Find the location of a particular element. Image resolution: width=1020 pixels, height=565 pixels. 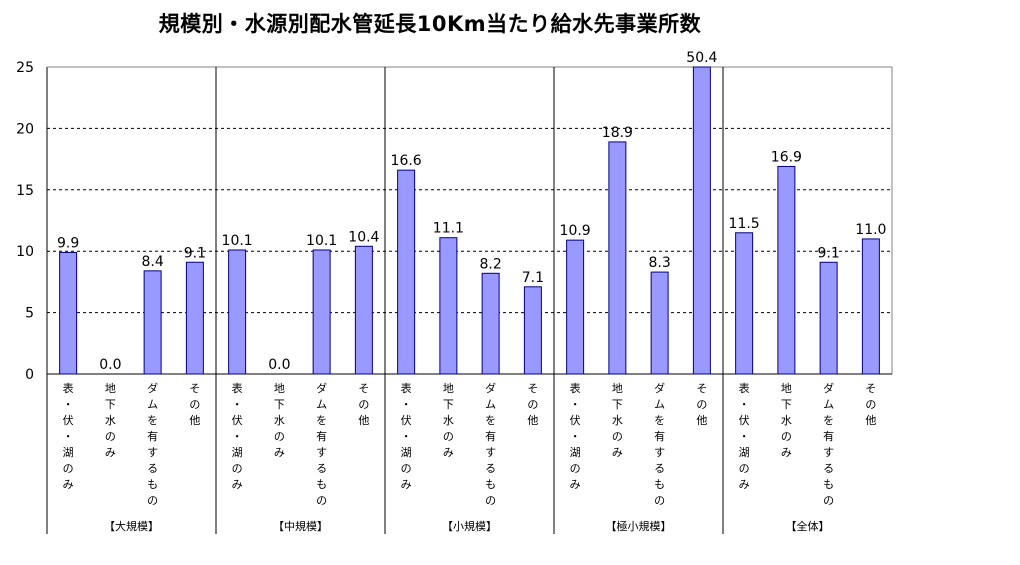

data-label: 10.9 is located at coordinates (575, 231).